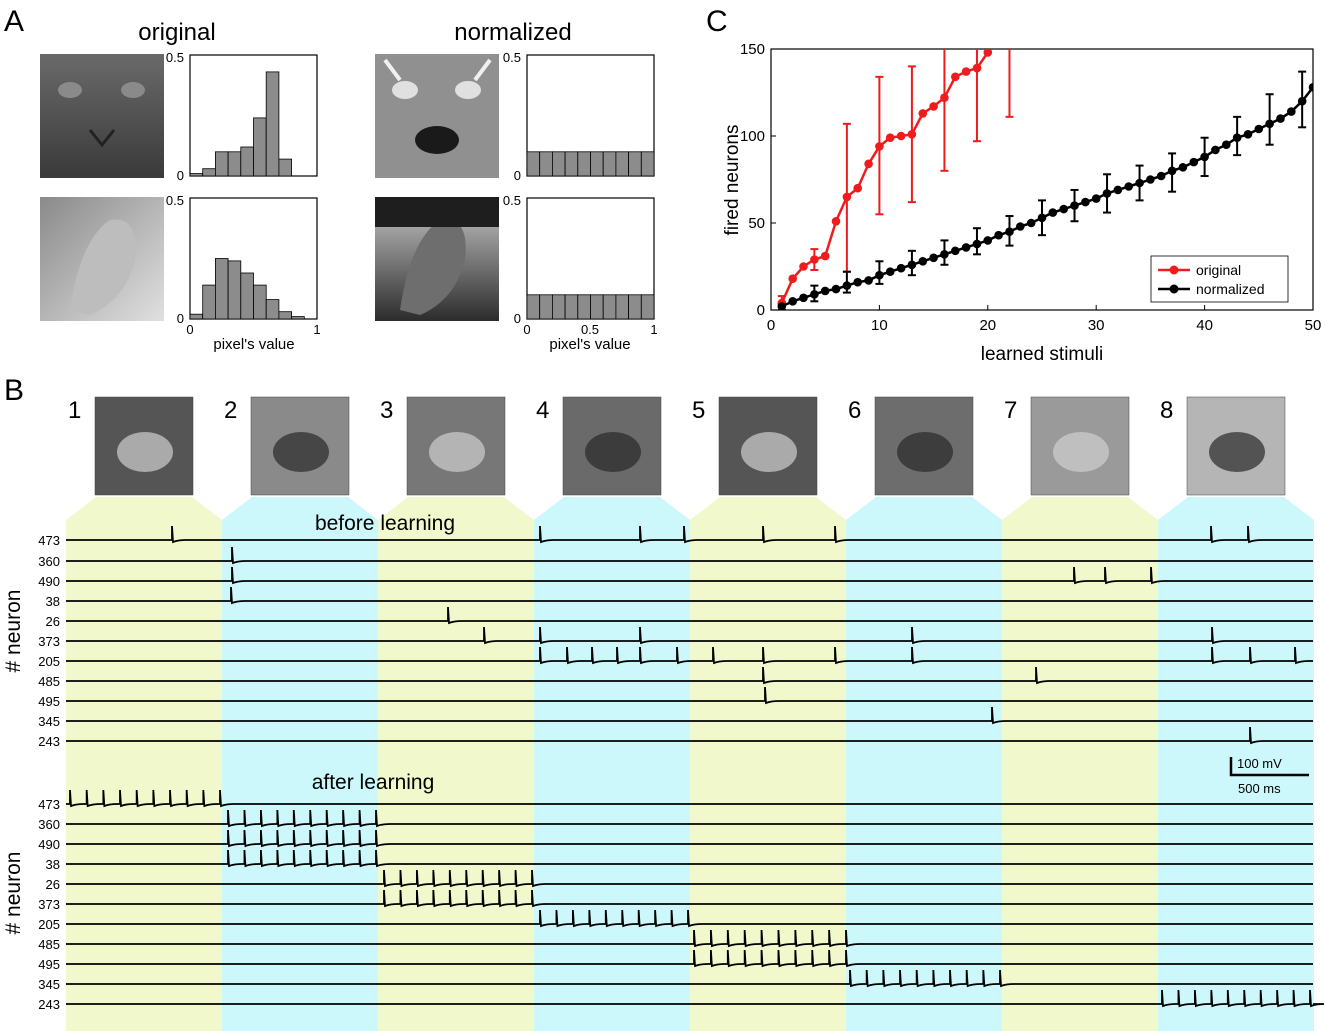 This screenshot has width=1325, height=1031. Describe the element at coordinates (675, 557) in the screenshot. I see `neuron-trace: 360` at that location.